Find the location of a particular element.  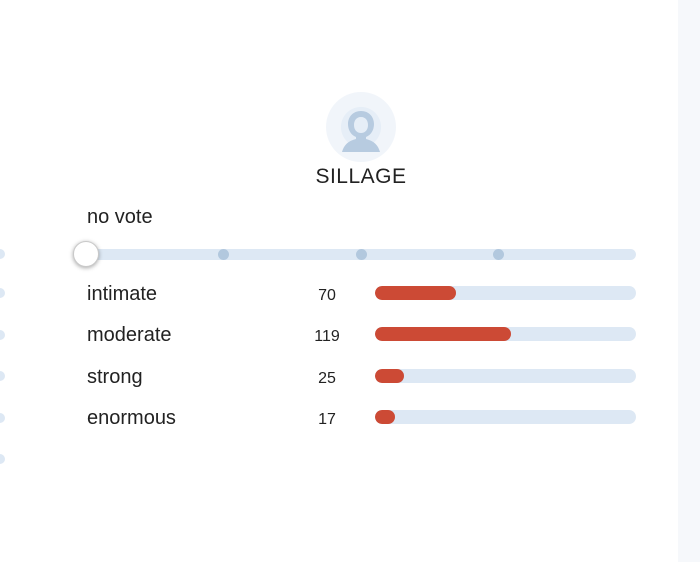

vote-status-label: no vote is located at coordinates (120, 217).